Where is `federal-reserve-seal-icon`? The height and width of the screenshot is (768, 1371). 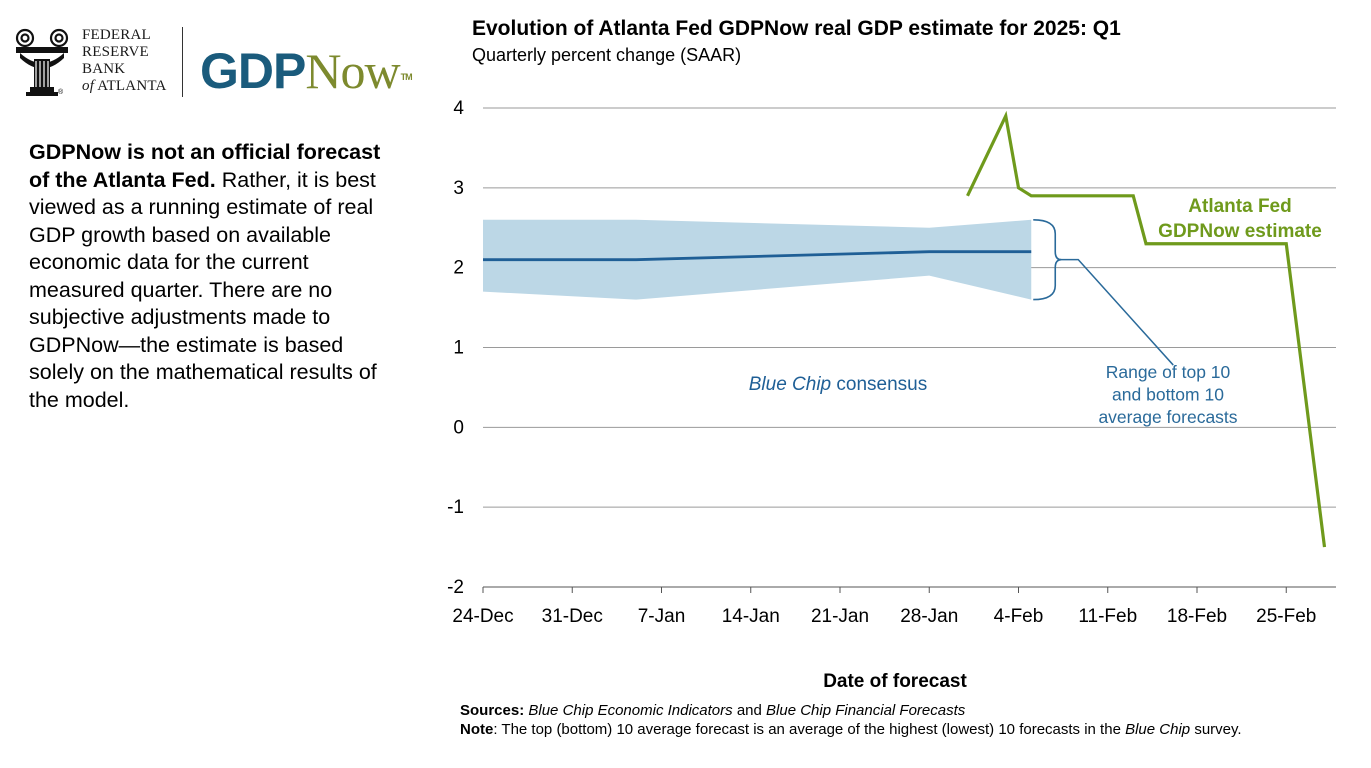
federal-reserve-seal-icon is located at coordinates (42, 62).